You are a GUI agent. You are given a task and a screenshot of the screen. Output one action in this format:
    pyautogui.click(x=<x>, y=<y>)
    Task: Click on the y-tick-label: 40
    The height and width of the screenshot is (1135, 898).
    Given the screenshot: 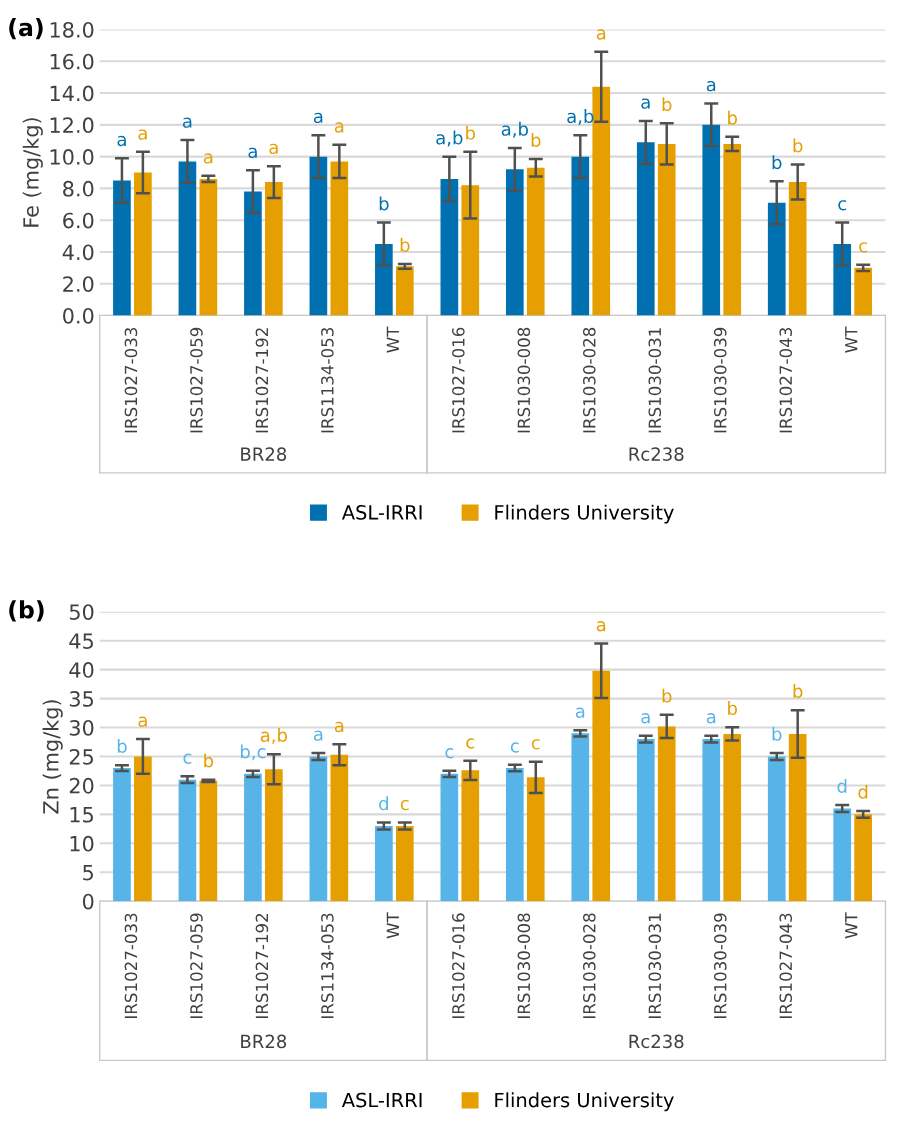 What is the action you would take?
    pyautogui.click(x=81, y=670)
    